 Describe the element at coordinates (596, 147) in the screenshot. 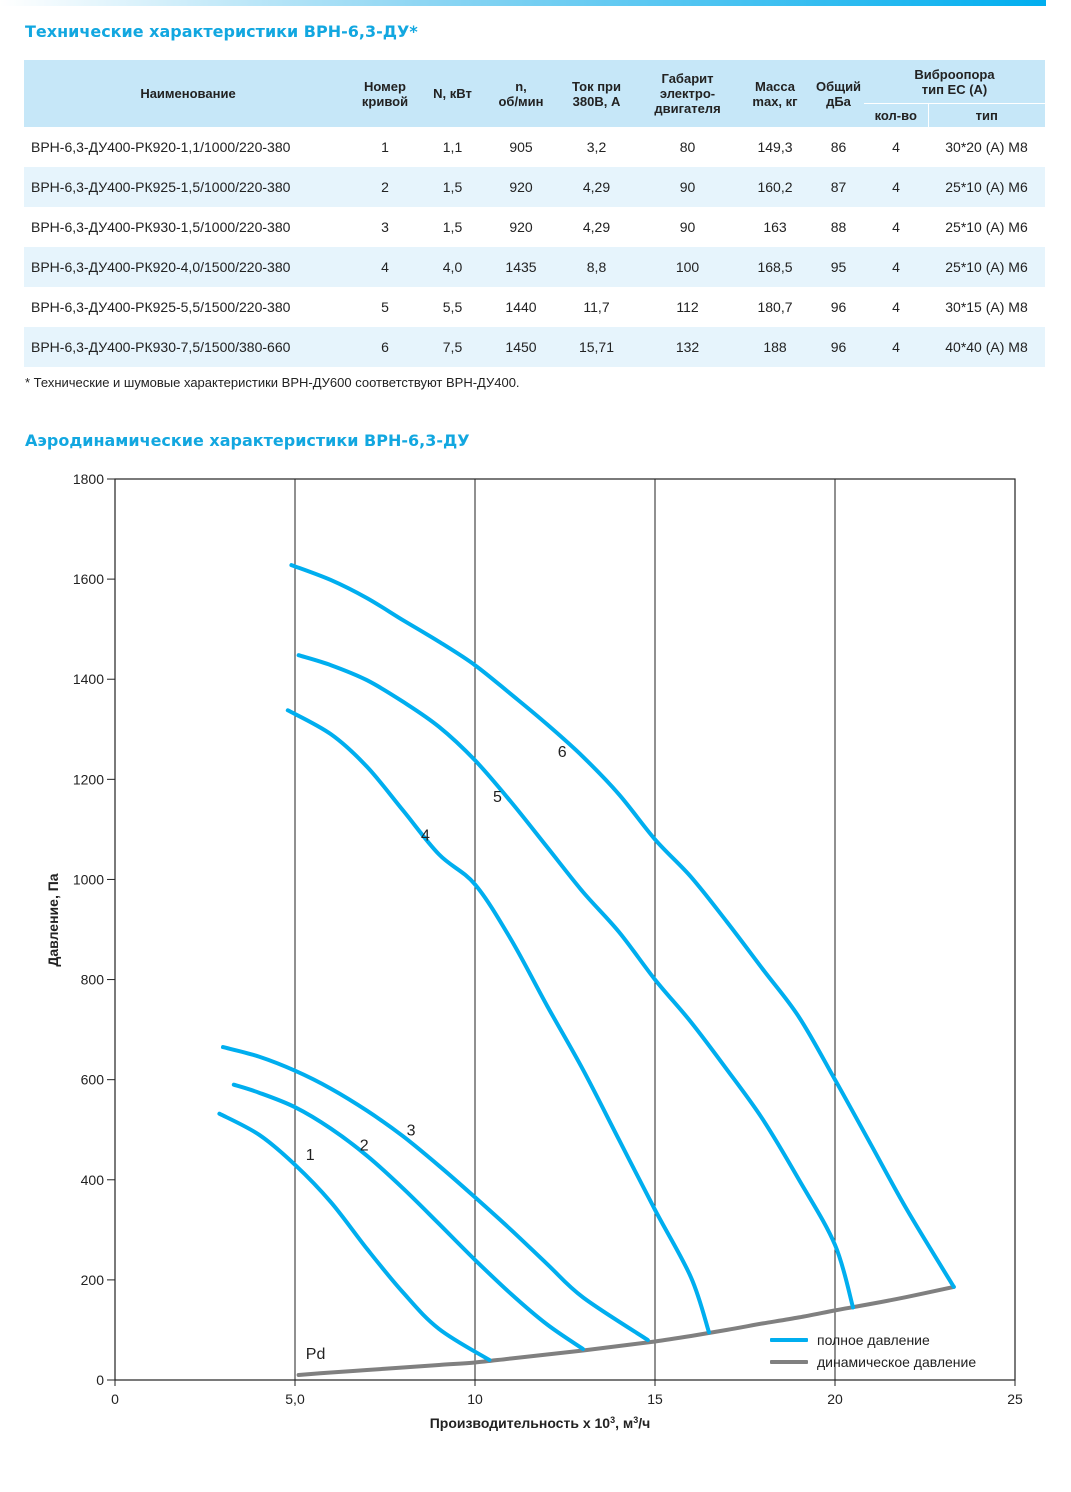

I see `cell-current: 3,2` at that location.